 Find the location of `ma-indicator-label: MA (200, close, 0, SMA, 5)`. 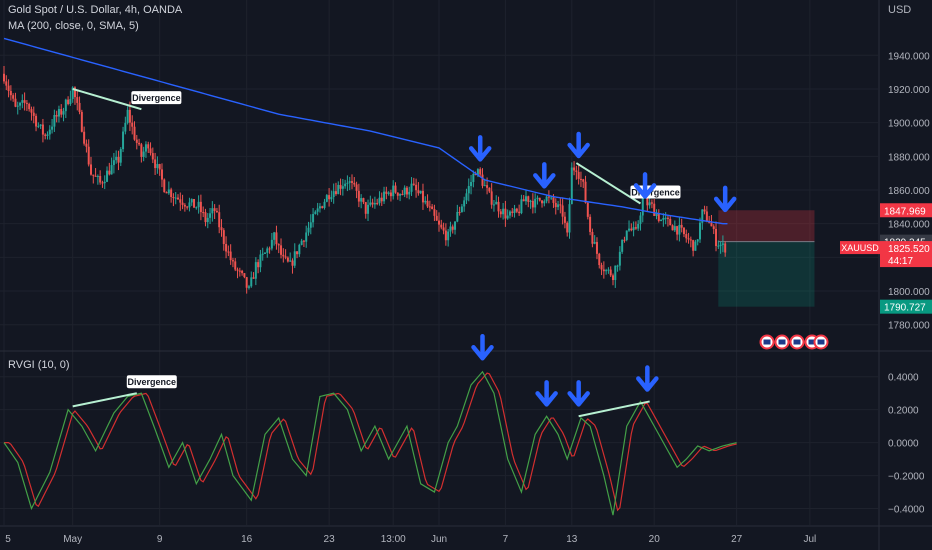

ma-indicator-label: MA (200, close, 0, SMA, 5) is located at coordinates (73, 26).